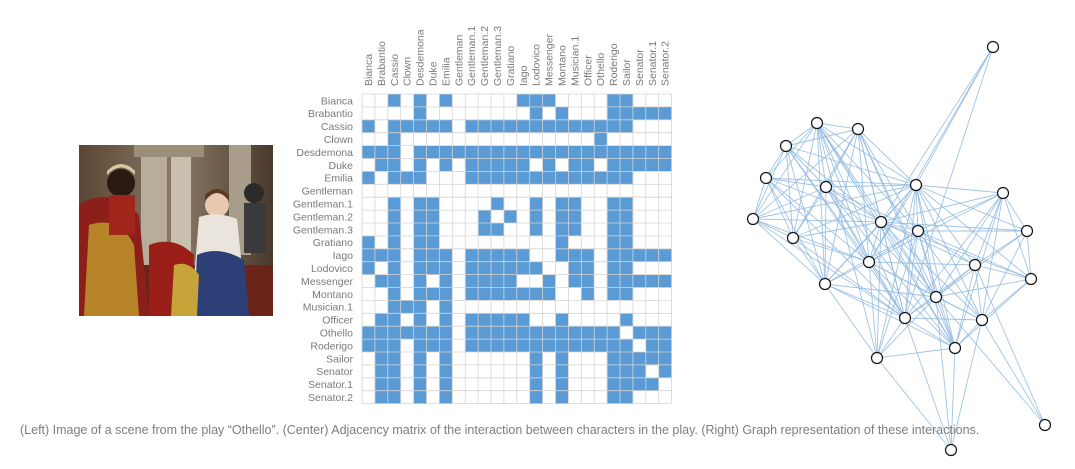  I want to click on matrix-column-label: Emilia, so click(446, 71).